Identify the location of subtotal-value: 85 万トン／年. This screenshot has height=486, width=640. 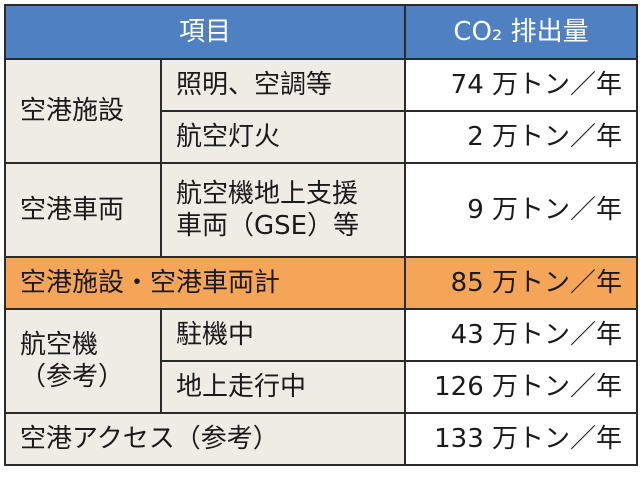
(521, 283).